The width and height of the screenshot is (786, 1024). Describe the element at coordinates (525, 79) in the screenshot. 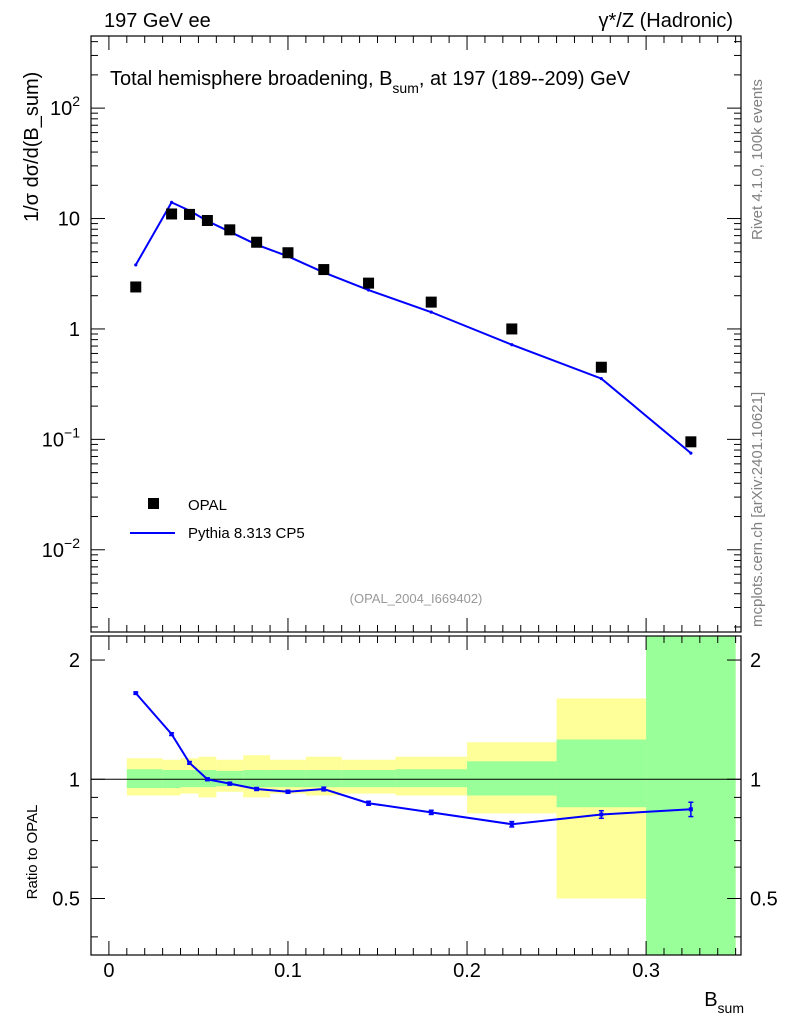

I see `plot-title-rest: , at 197 (189--209) GeV` at that location.